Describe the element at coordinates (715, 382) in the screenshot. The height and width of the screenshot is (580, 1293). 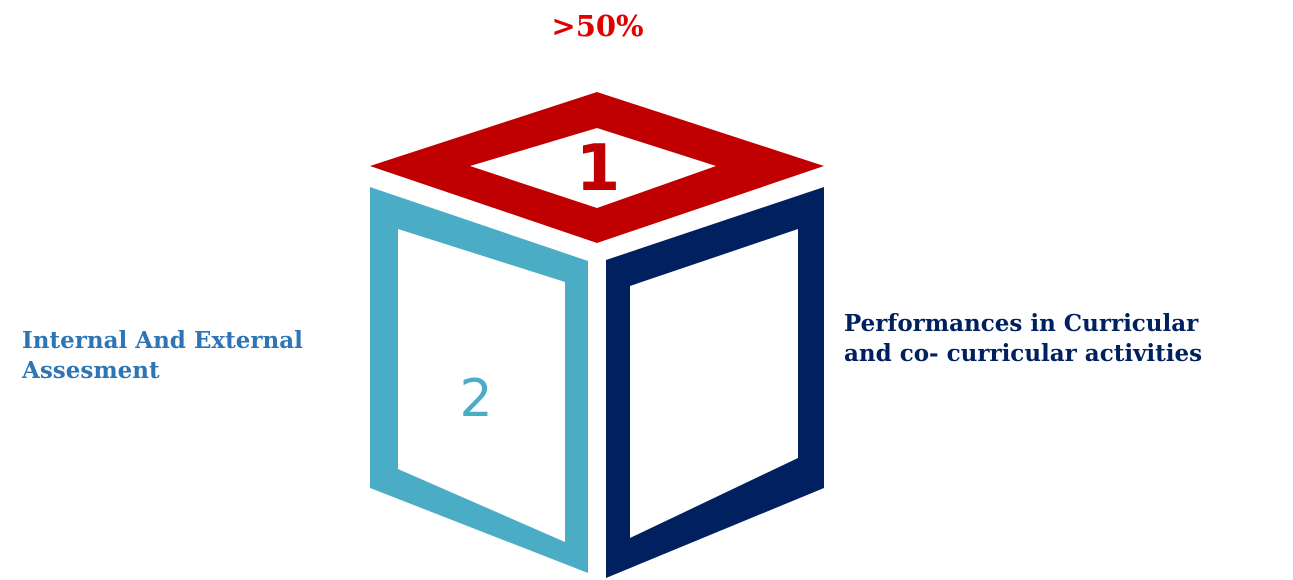
I see `cube-right-face` at that location.